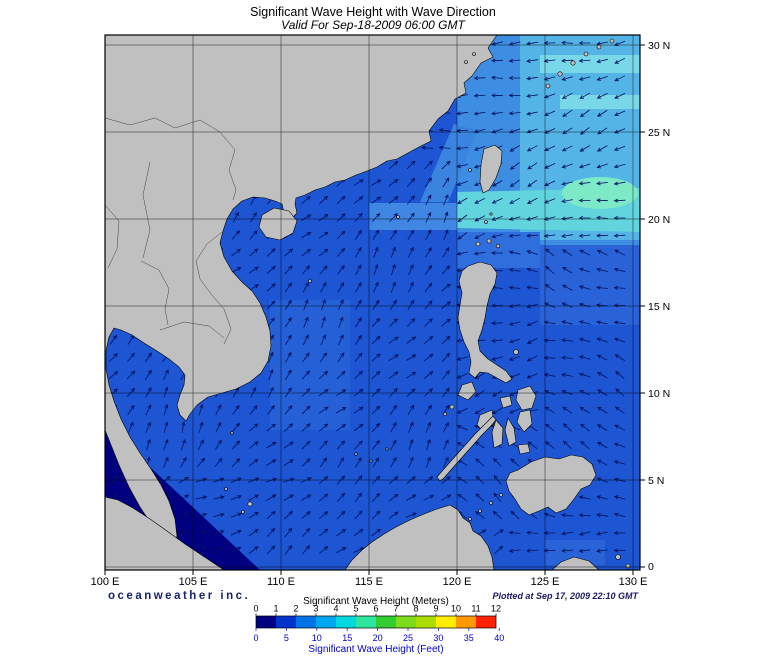 The image size is (775, 665). What do you see at coordinates (466, 448) in the screenshot?
I see `landmass-palawan` at bounding box center [466, 448].